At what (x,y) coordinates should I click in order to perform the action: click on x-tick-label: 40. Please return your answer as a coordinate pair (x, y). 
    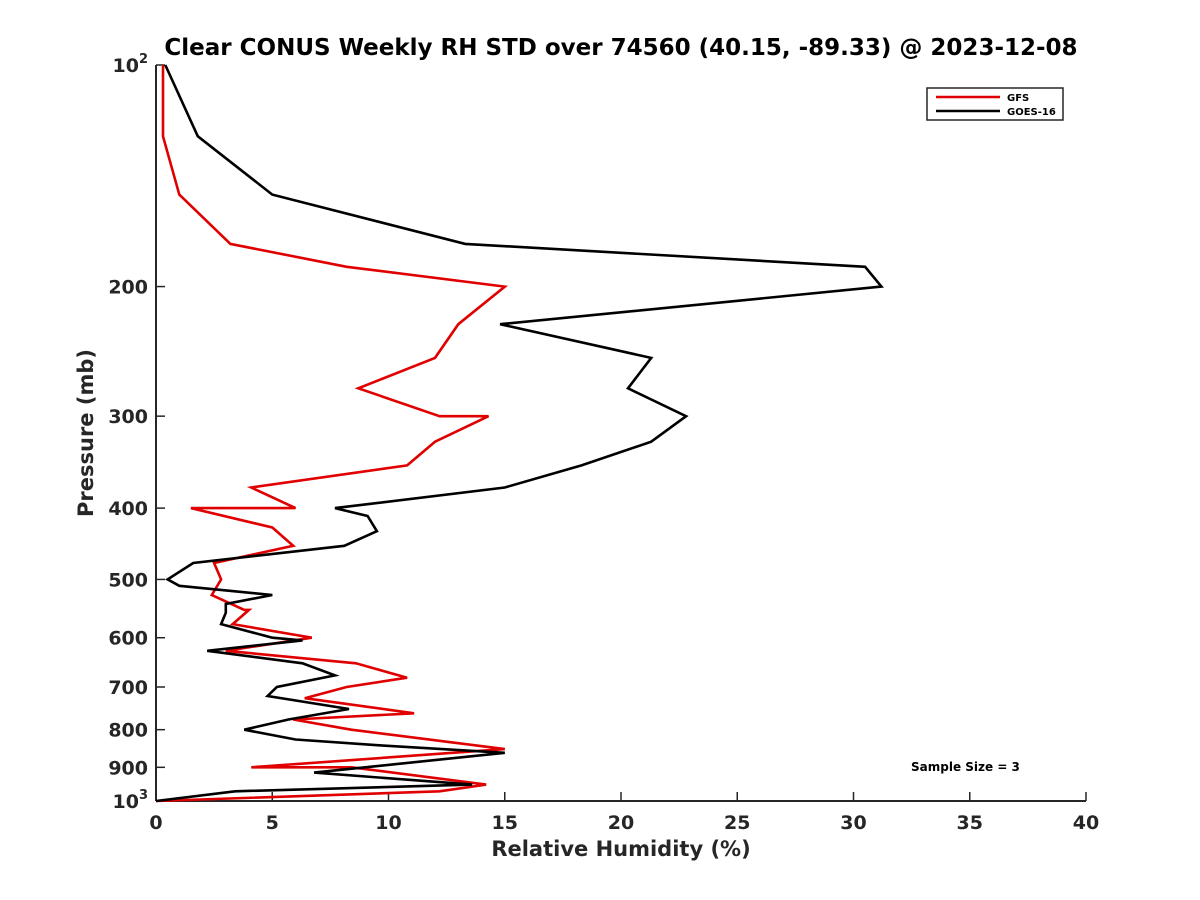
    Looking at the image, I should click on (1086, 823).